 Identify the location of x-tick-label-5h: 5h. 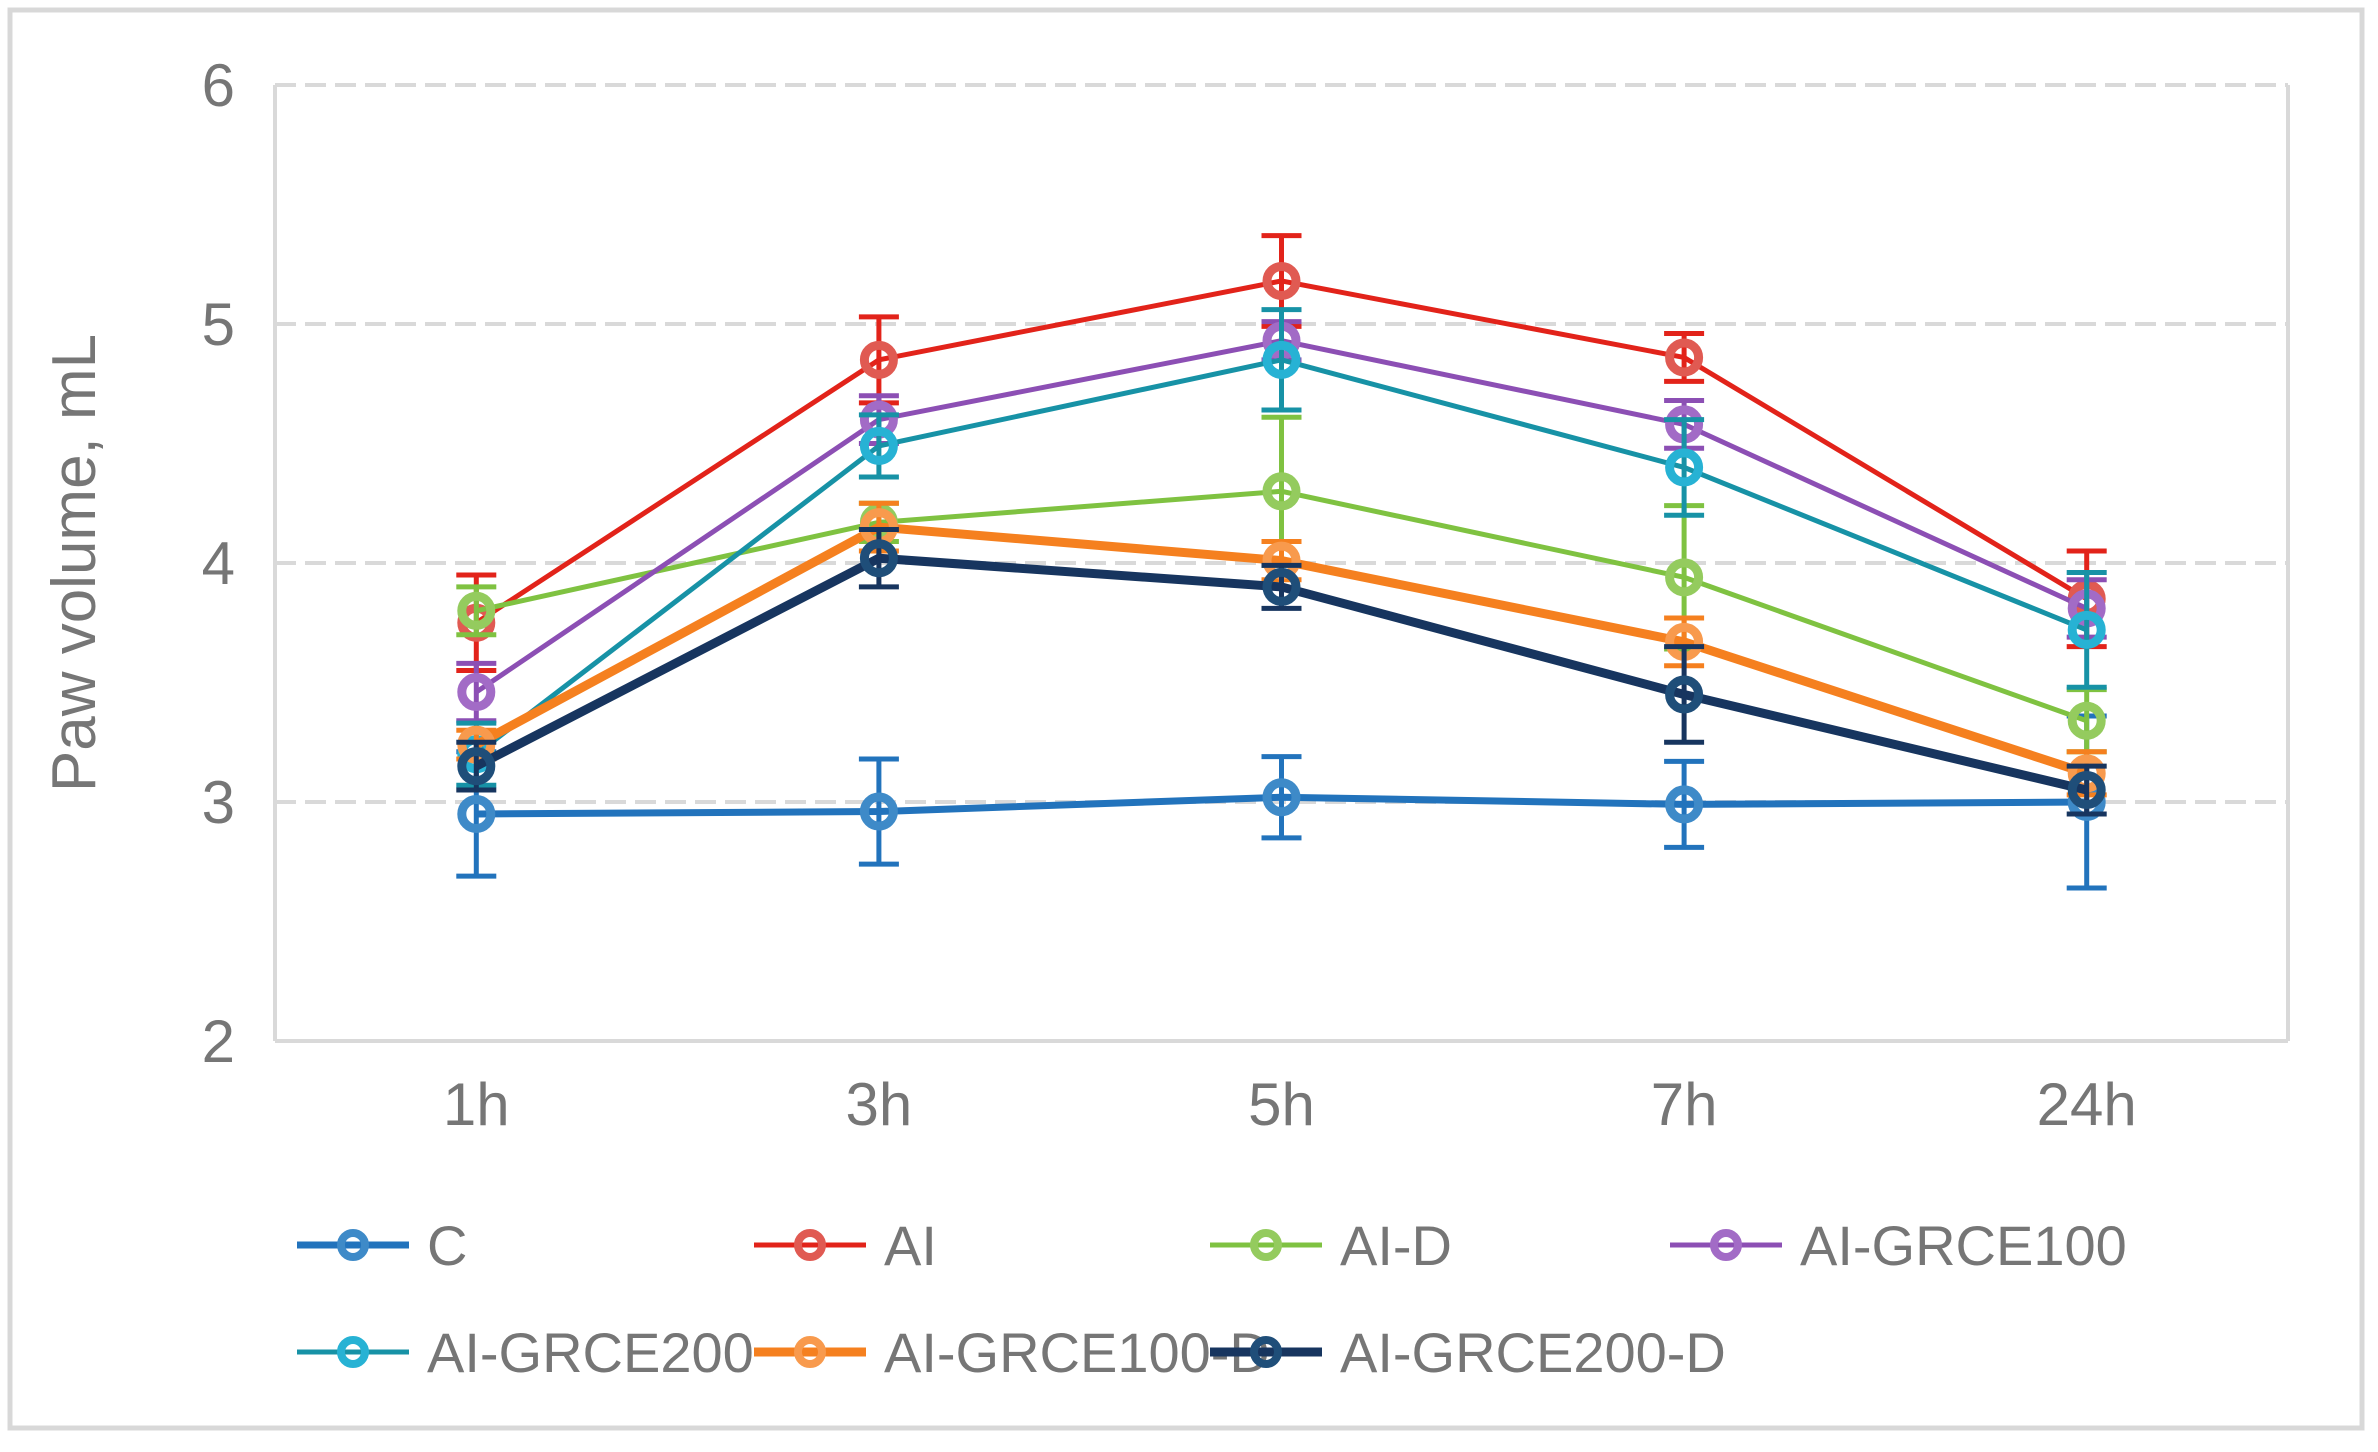
(1281, 1104).